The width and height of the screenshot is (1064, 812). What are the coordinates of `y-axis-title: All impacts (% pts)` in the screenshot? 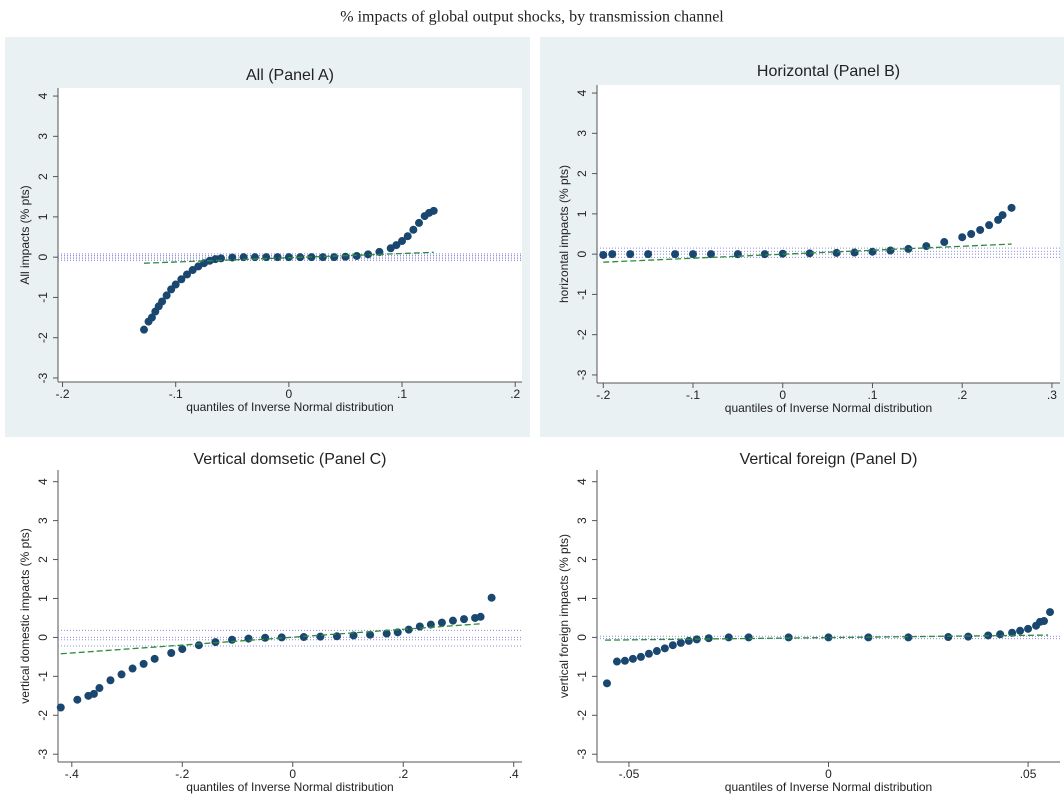 It's located at (25, 234).